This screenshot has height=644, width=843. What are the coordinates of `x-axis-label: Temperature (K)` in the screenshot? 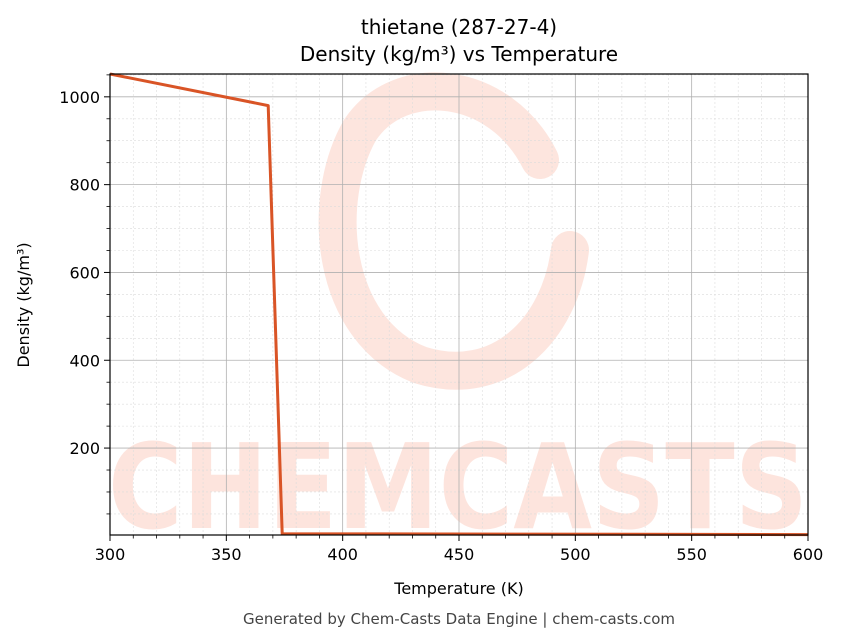 It's located at (458, 588).